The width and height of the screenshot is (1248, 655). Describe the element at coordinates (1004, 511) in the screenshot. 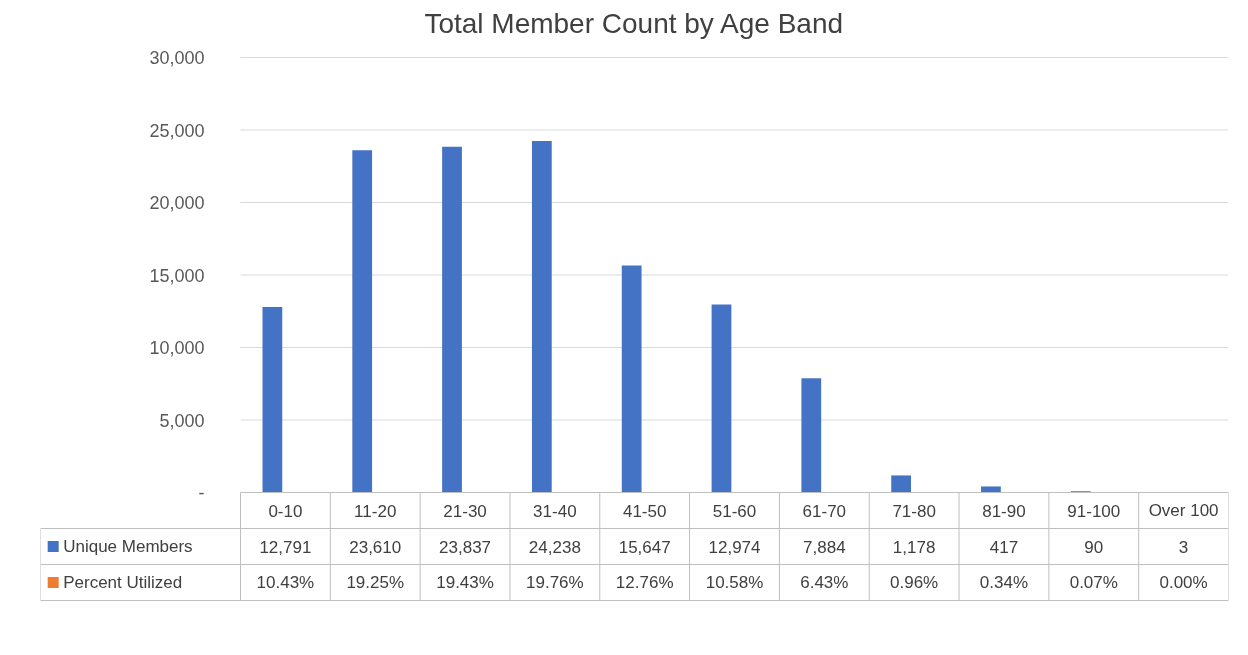

I see `x-tick-label: 81-90` at that location.